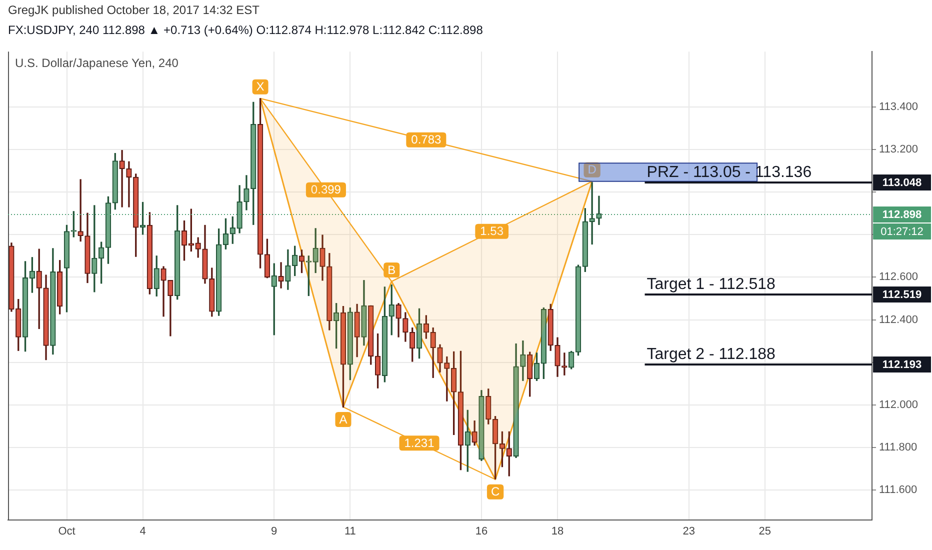 The height and width of the screenshot is (550, 932). What do you see at coordinates (426, 139) in the screenshot?
I see `series-label: 0.783` at bounding box center [426, 139].